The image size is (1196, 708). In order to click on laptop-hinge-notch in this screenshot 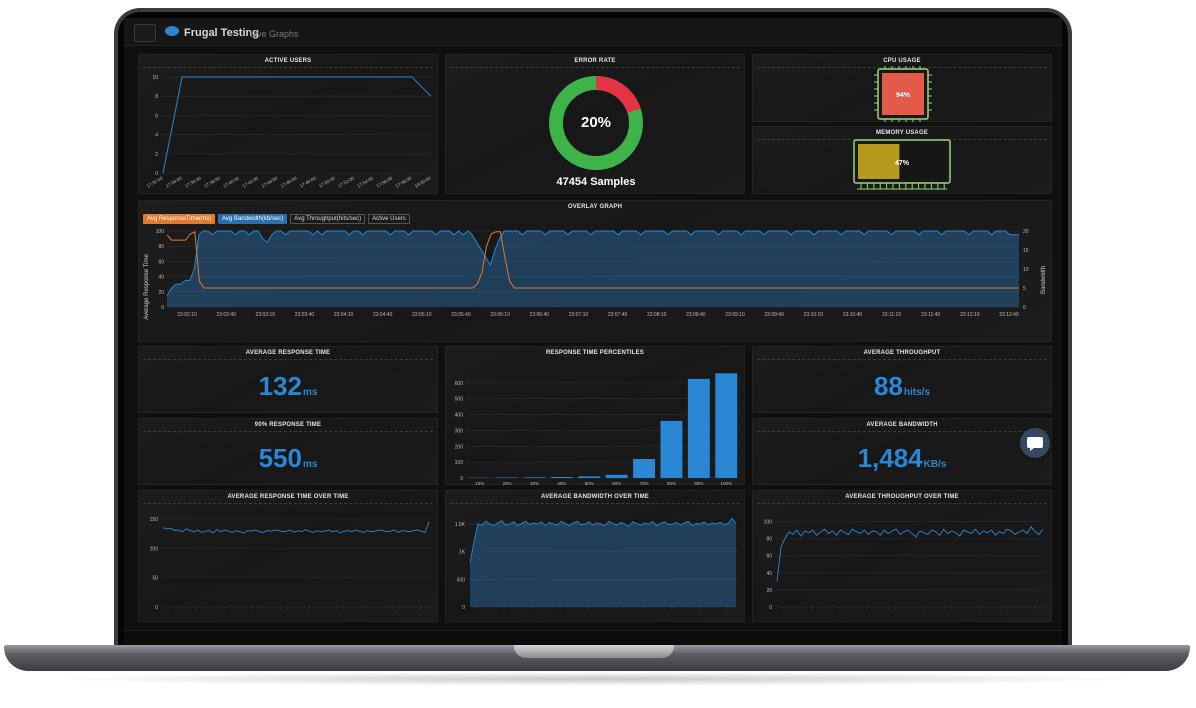, I will do `click(594, 651)`.